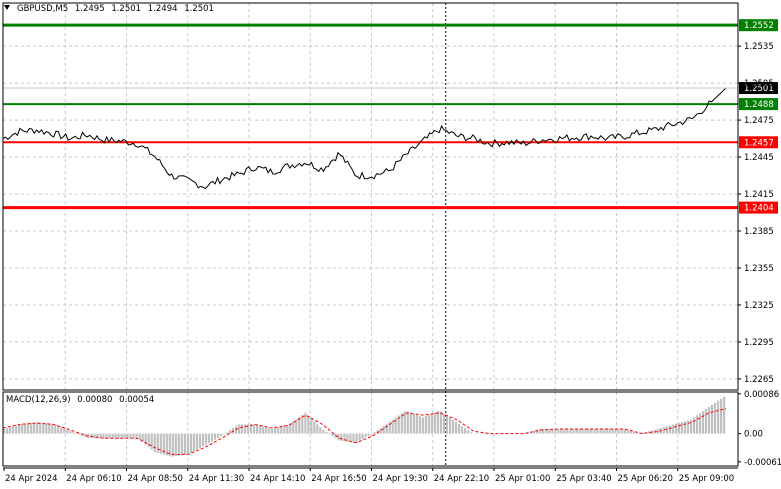  I want to click on macd-y-tick-label: 0.00086, so click(761, 395).